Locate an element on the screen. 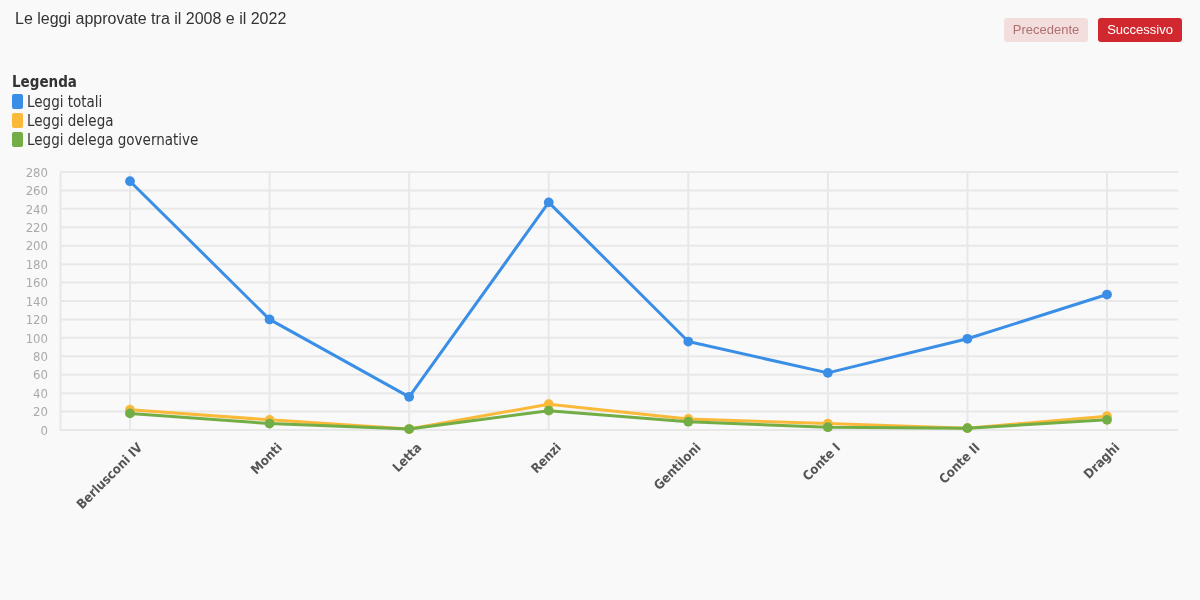 The width and height of the screenshot is (1200, 600). chart-title: Le leggi approvate tra il 2008 e il 2022 is located at coordinates (151, 18).